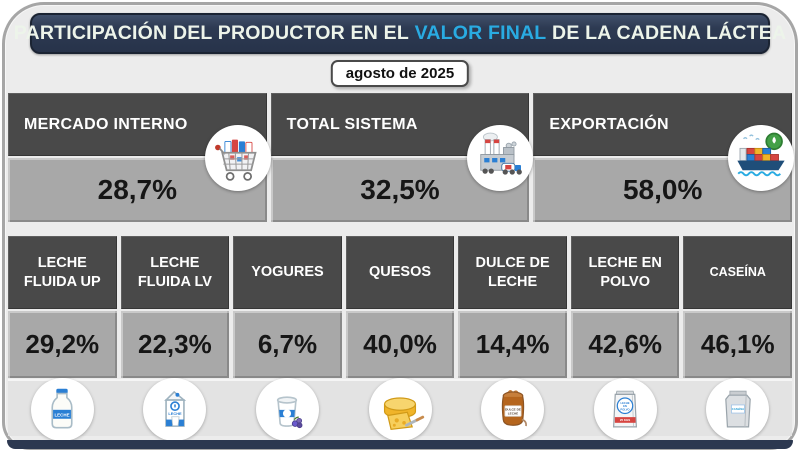  I want to click on icon-circle: DULCE DE LECHE, so click(513, 409).